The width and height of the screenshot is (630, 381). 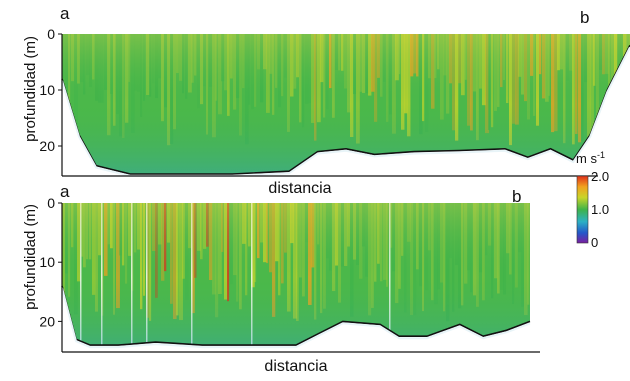 I want to click on top-corner-a: a, so click(x=65, y=13).